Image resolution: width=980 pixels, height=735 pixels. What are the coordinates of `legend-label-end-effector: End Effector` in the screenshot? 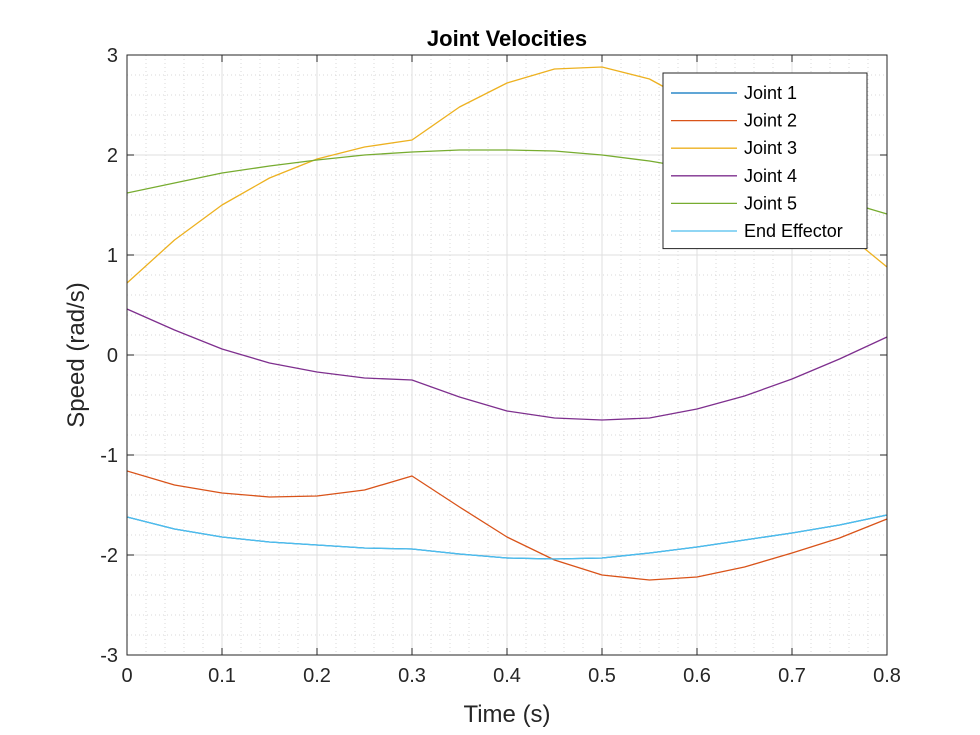 It's located at (793, 231).